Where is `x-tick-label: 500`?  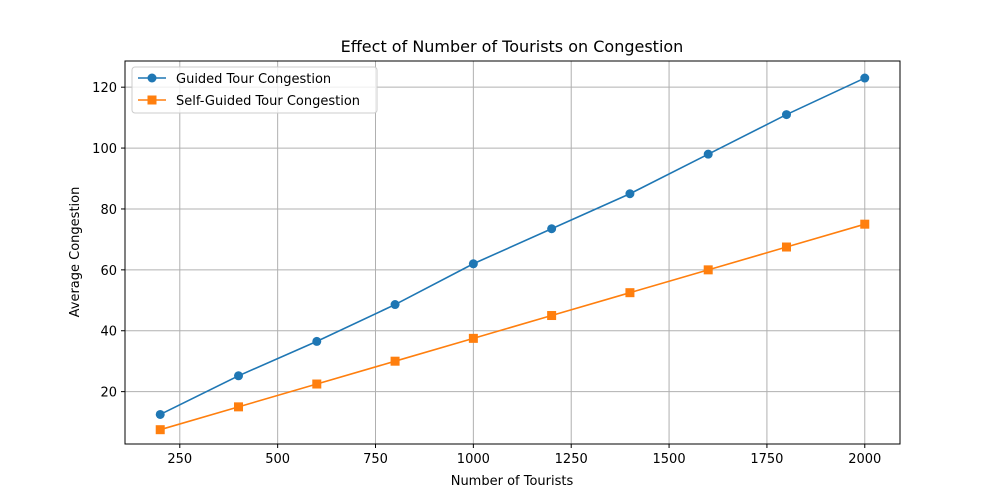 x-tick-label: 500 is located at coordinates (277, 459).